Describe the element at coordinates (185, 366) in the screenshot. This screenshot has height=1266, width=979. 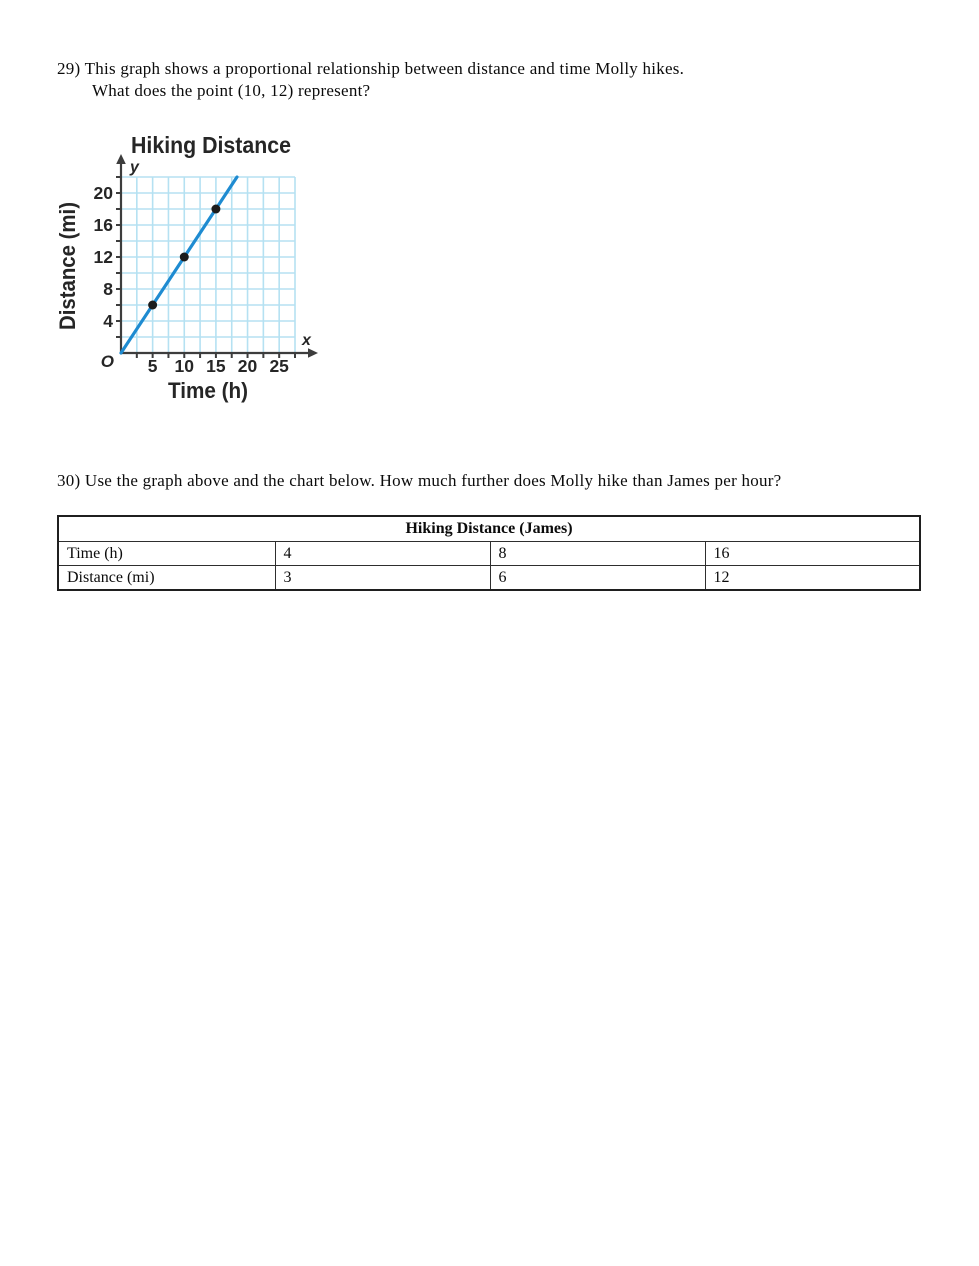
I see `x-tick-label: 10` at that location.